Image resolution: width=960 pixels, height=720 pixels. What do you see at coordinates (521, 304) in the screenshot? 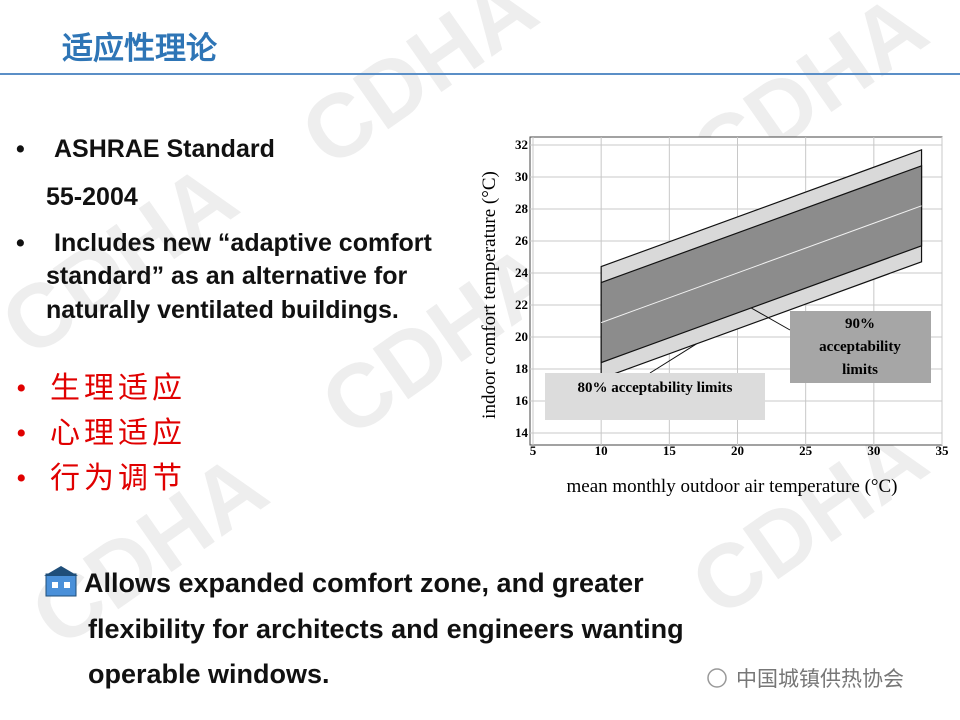
I see `y-tick-label: 22` at bounding box center [521, 304].